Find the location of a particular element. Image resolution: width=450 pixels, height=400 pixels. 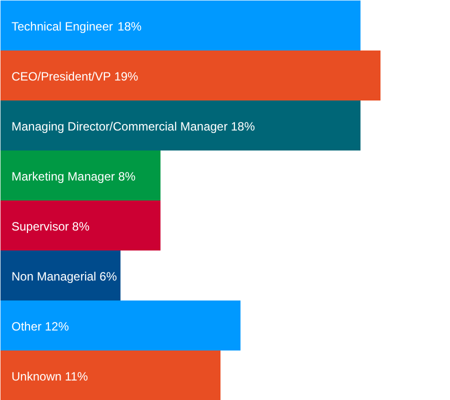

data-label: 11% is located at coordinates (76, 377).